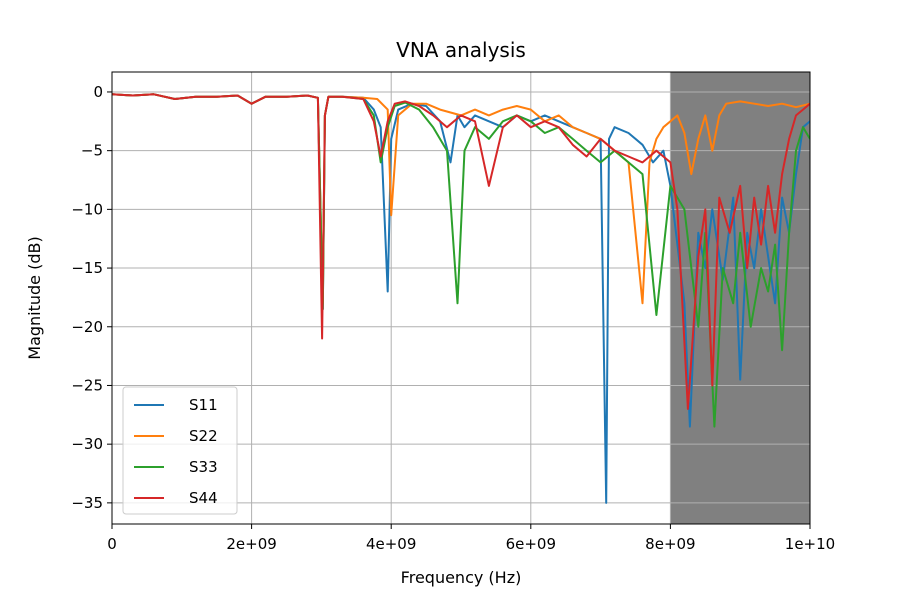 The image size is (900, 600). I want to click on legend-label-s33: S33, so click(203, 467).